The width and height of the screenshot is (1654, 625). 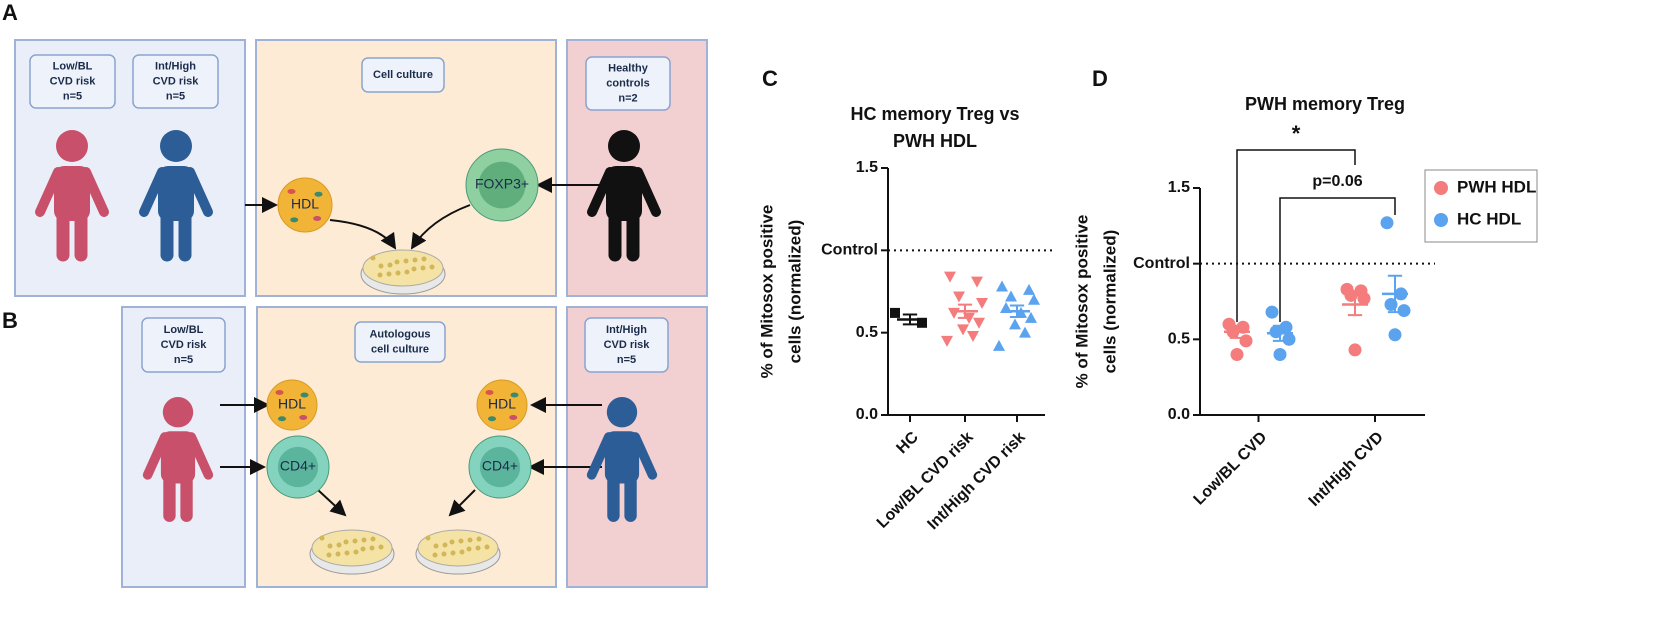 What do you see at coordinates (1179, 339) in the screenshot?
I see `y-tick-label: 0.5` at bounding box center [1179, 339].